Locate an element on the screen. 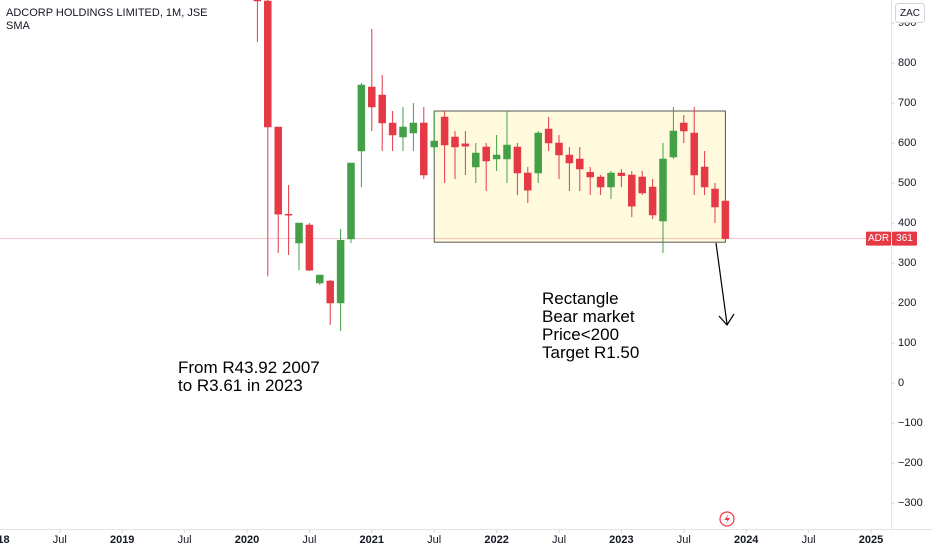 This screenshot has height=550, width=932. last-price-label: 361 is located at coordinates (904, 238).